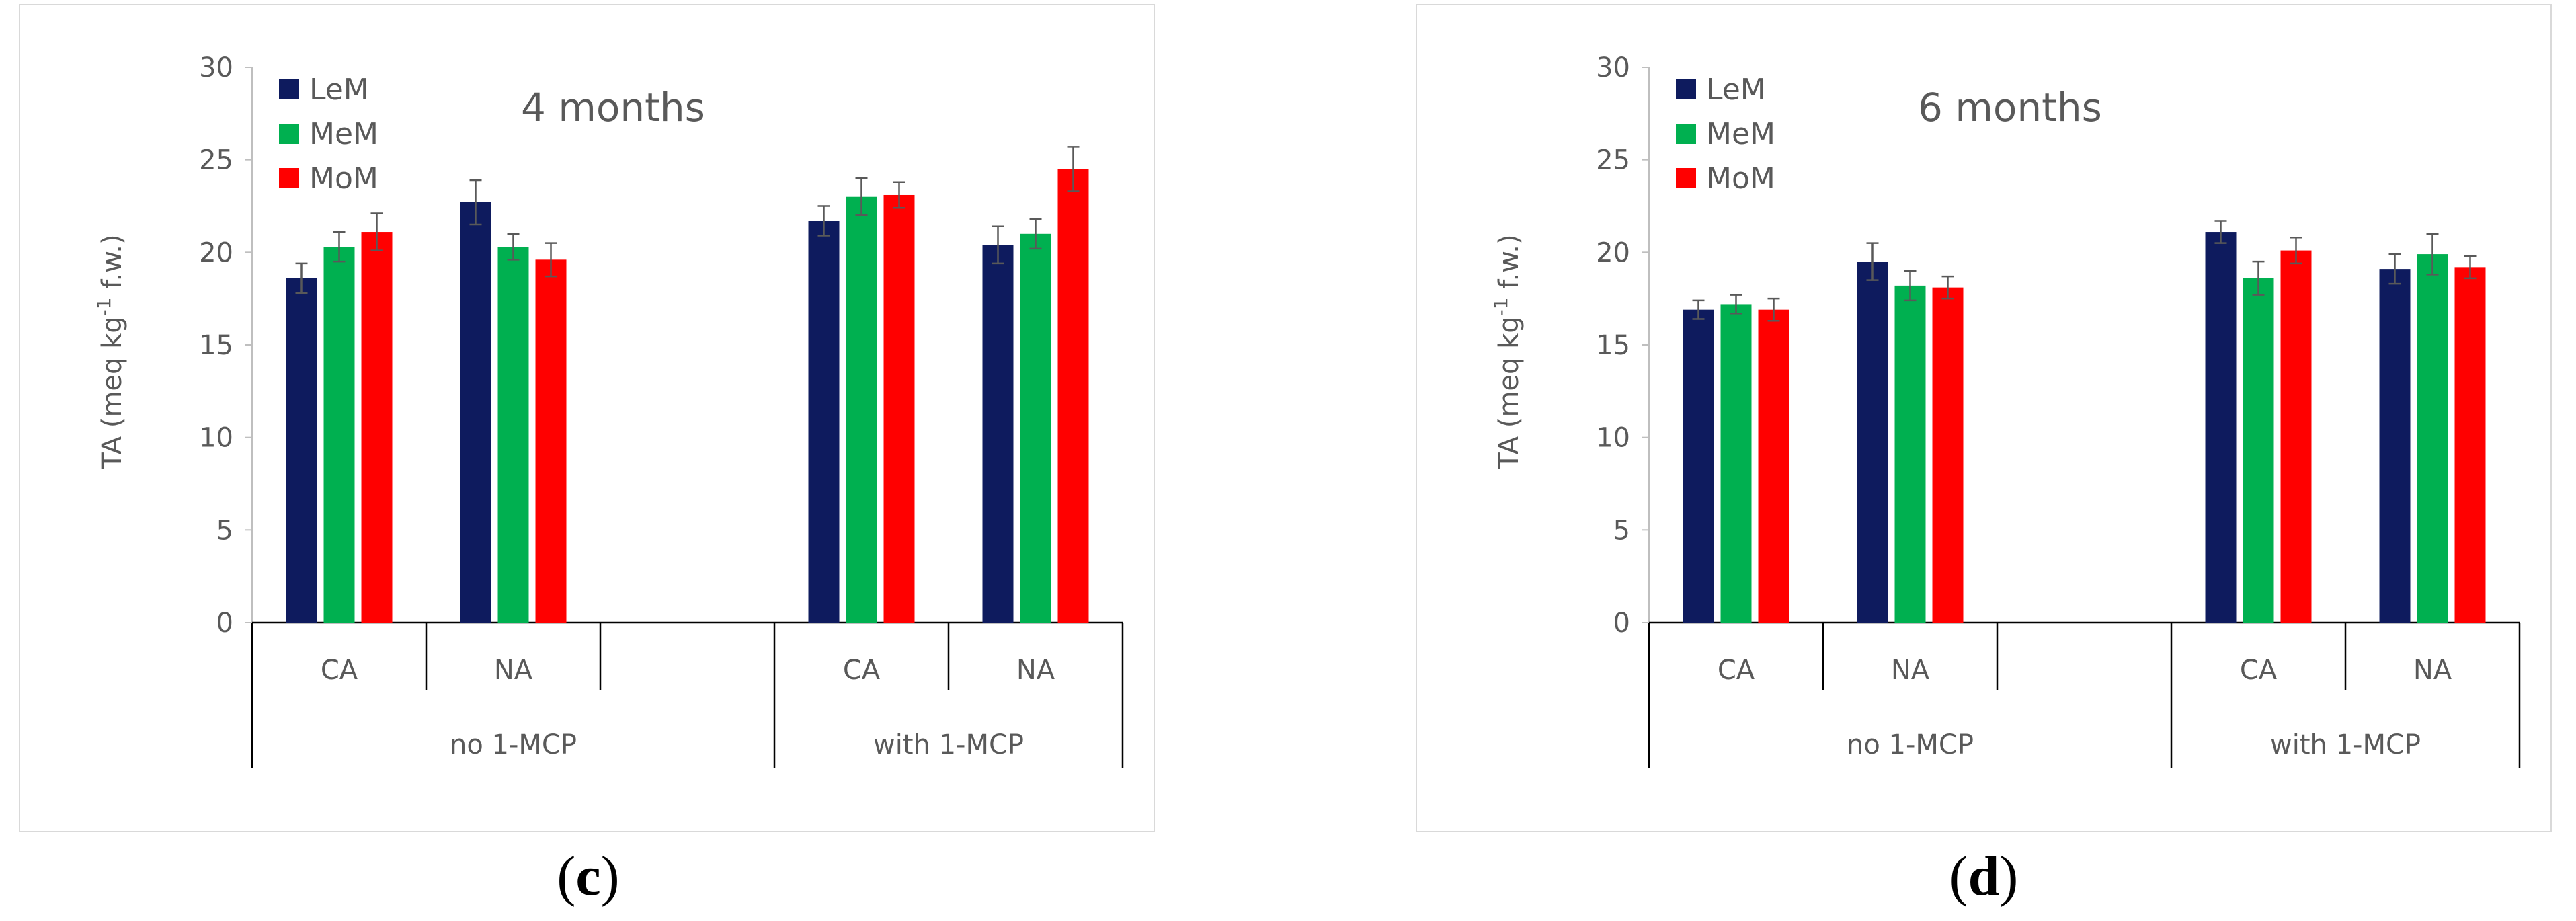  I want to click on caption-c: (c), so click(588, 877).